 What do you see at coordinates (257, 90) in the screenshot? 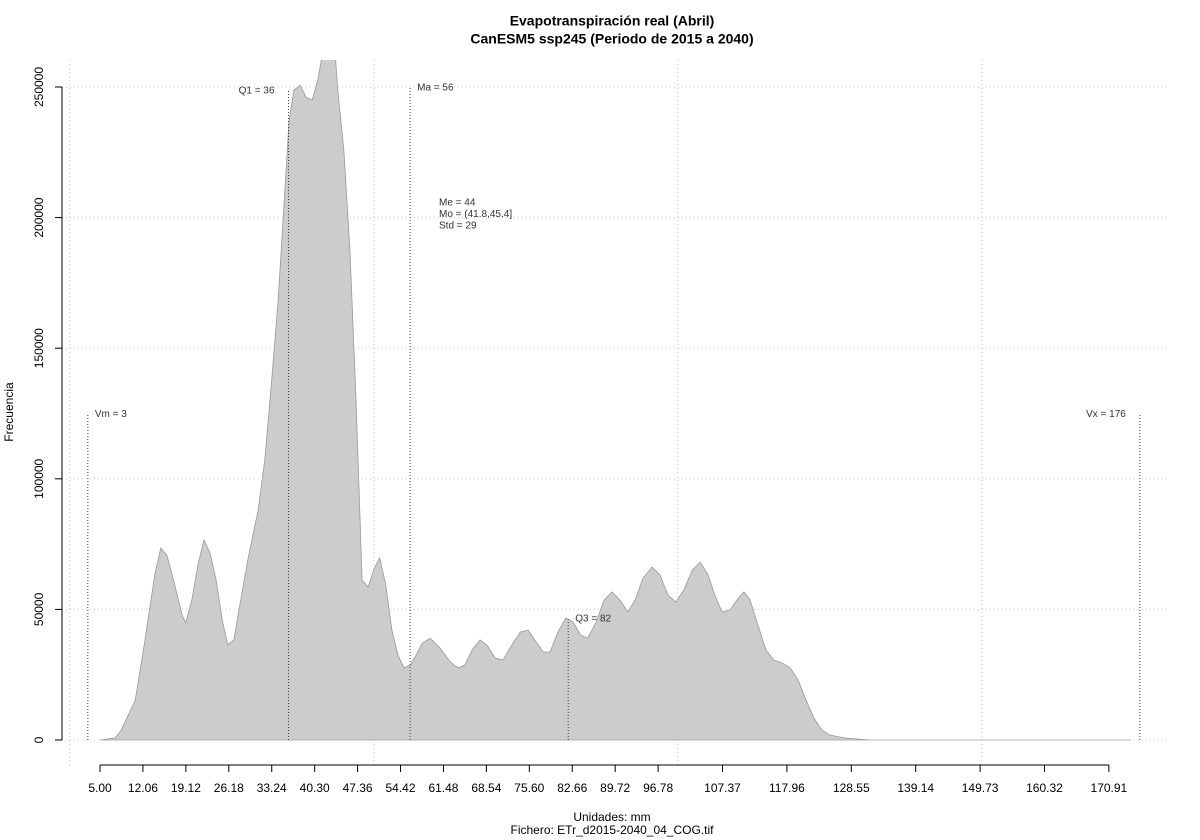
I see `annotation-label: Q1 = 36` at bounding box center [257, 90].